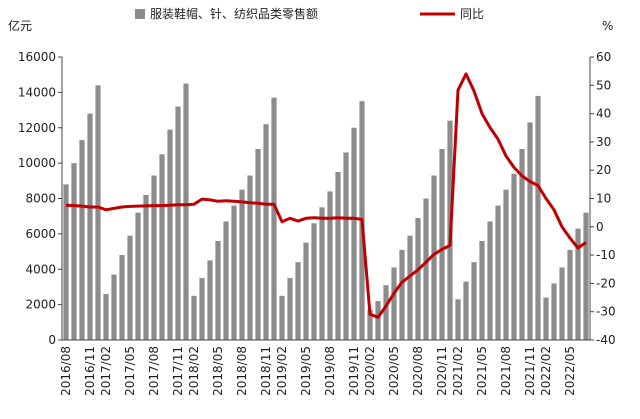  What do you see at coordinates (506, 371) in the screenshot?
I see `x-tick-label: 2021/08` at bounding box center [506, 371].